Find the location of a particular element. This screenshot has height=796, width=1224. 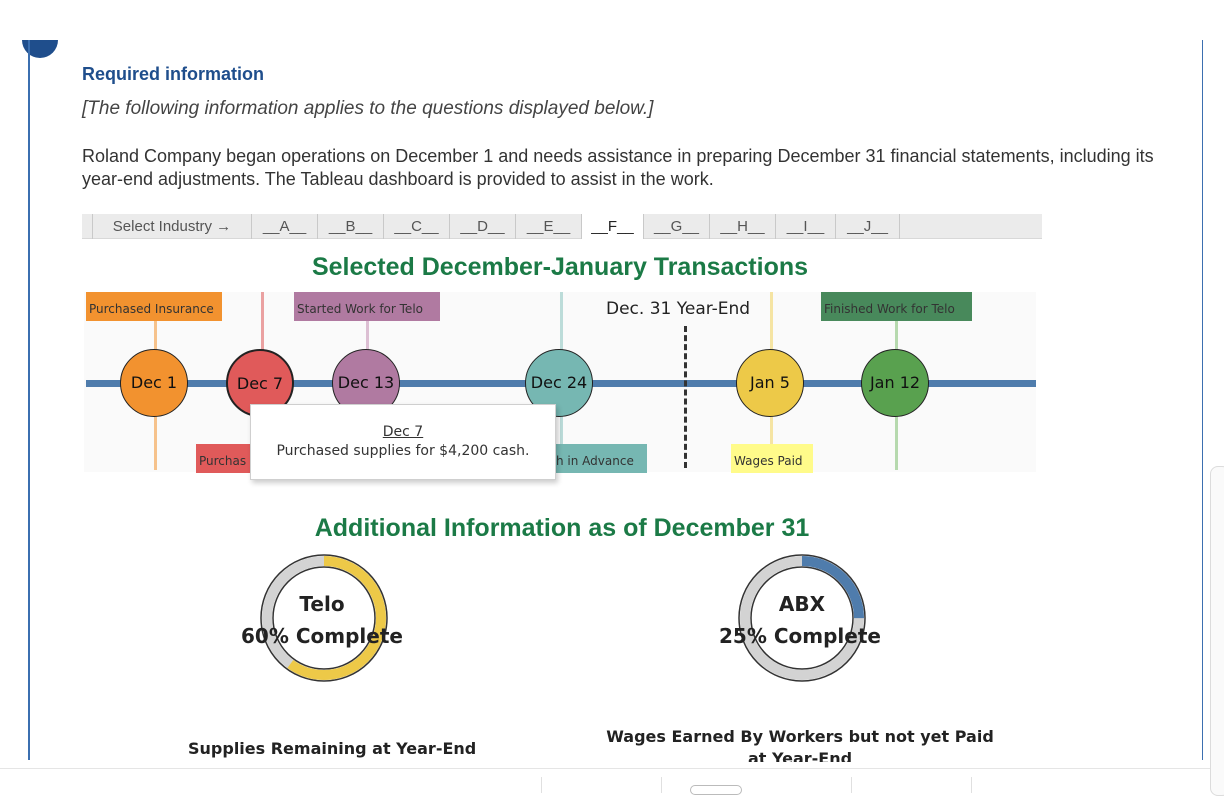

supplies-remaining-label: Supplies Remaining at Year-End is located at coordinates (332, 748).